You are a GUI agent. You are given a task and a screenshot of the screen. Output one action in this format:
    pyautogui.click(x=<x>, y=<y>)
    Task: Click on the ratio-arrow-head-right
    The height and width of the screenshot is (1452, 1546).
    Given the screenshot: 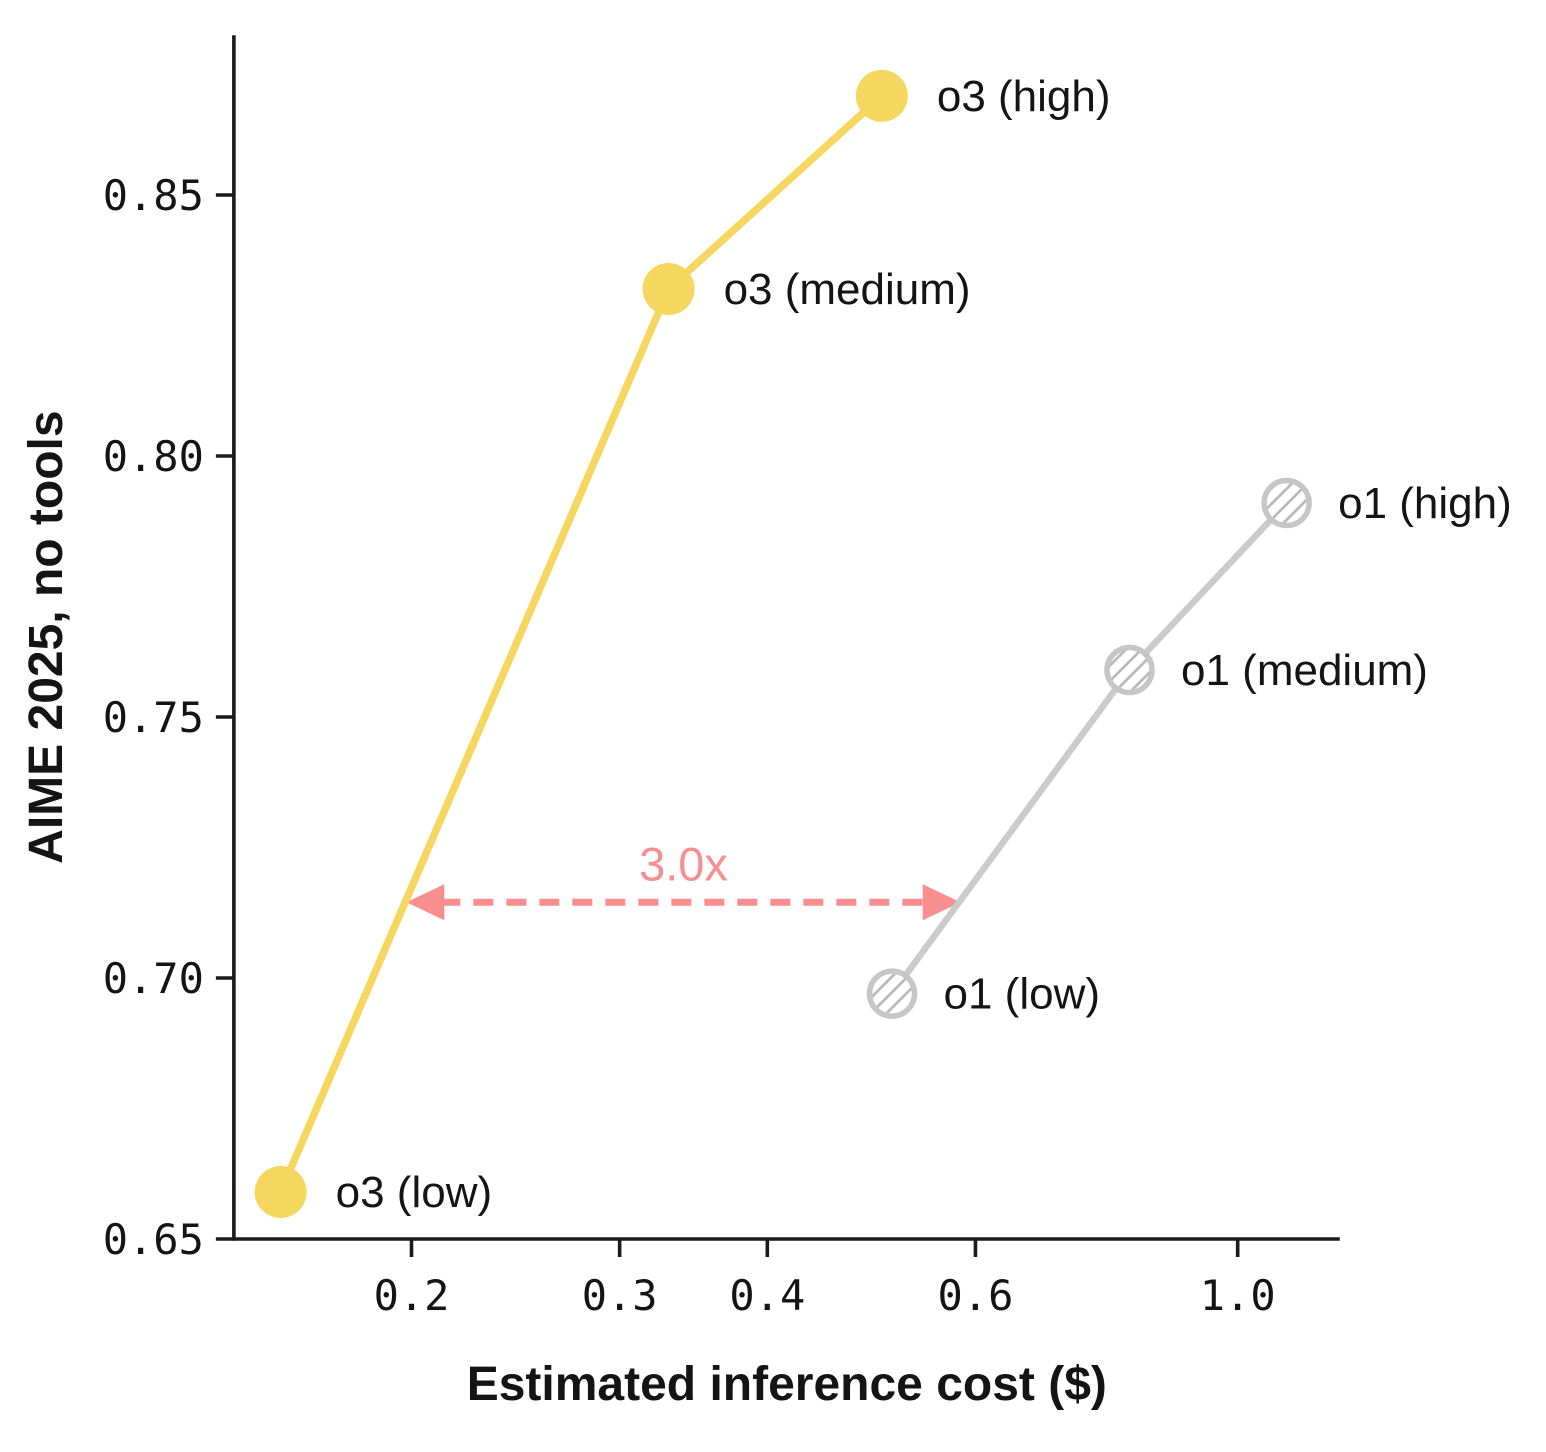 What is the action you would take?
    pyautogui.click(x=941, y=902)
    